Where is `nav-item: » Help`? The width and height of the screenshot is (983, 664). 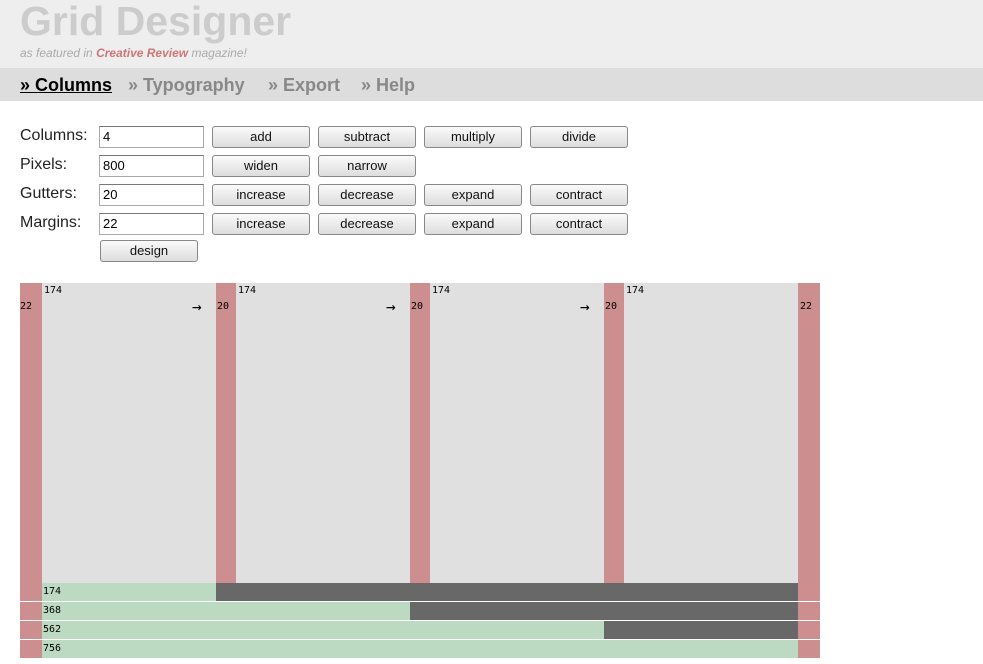
nav-item: » Help is located at coordinates (388, 85).